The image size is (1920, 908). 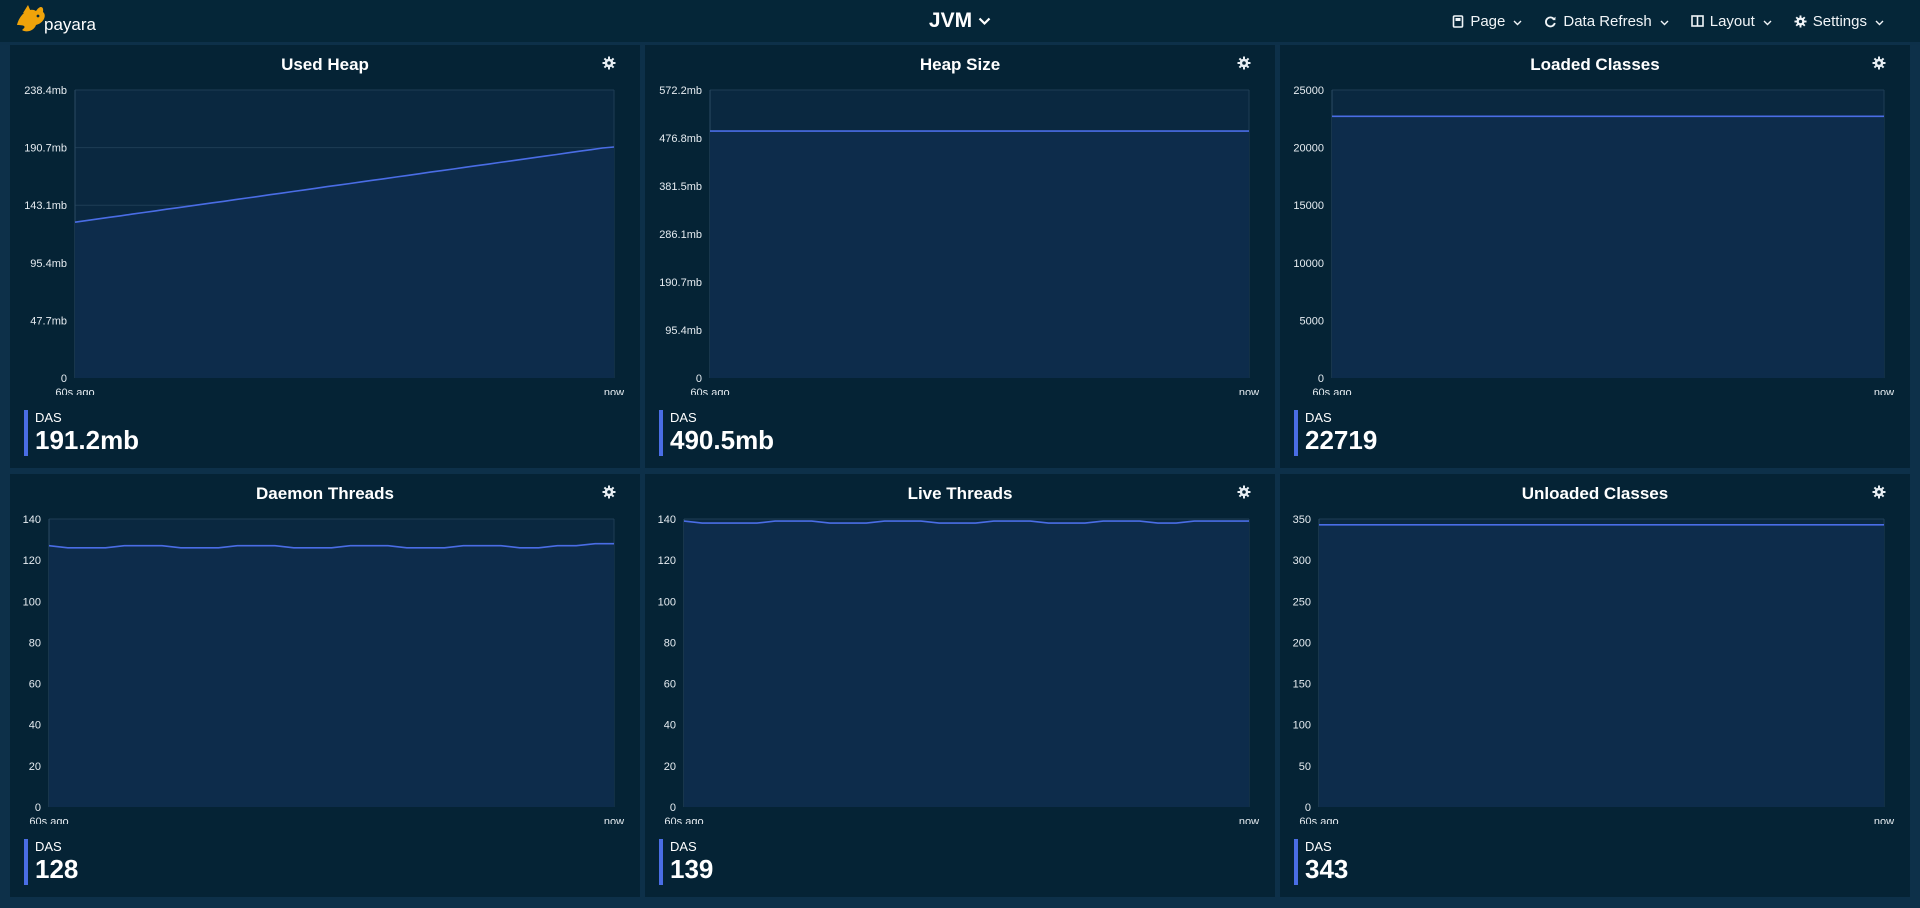 I want to click on page-title-dropdown: JVM, so click(x=960, y=21).